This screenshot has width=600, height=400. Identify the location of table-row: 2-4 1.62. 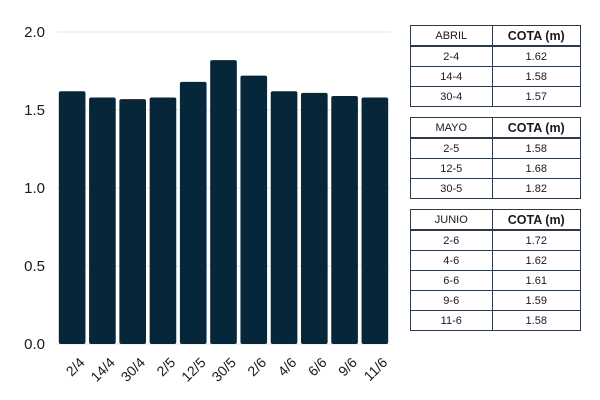
(496, 56).